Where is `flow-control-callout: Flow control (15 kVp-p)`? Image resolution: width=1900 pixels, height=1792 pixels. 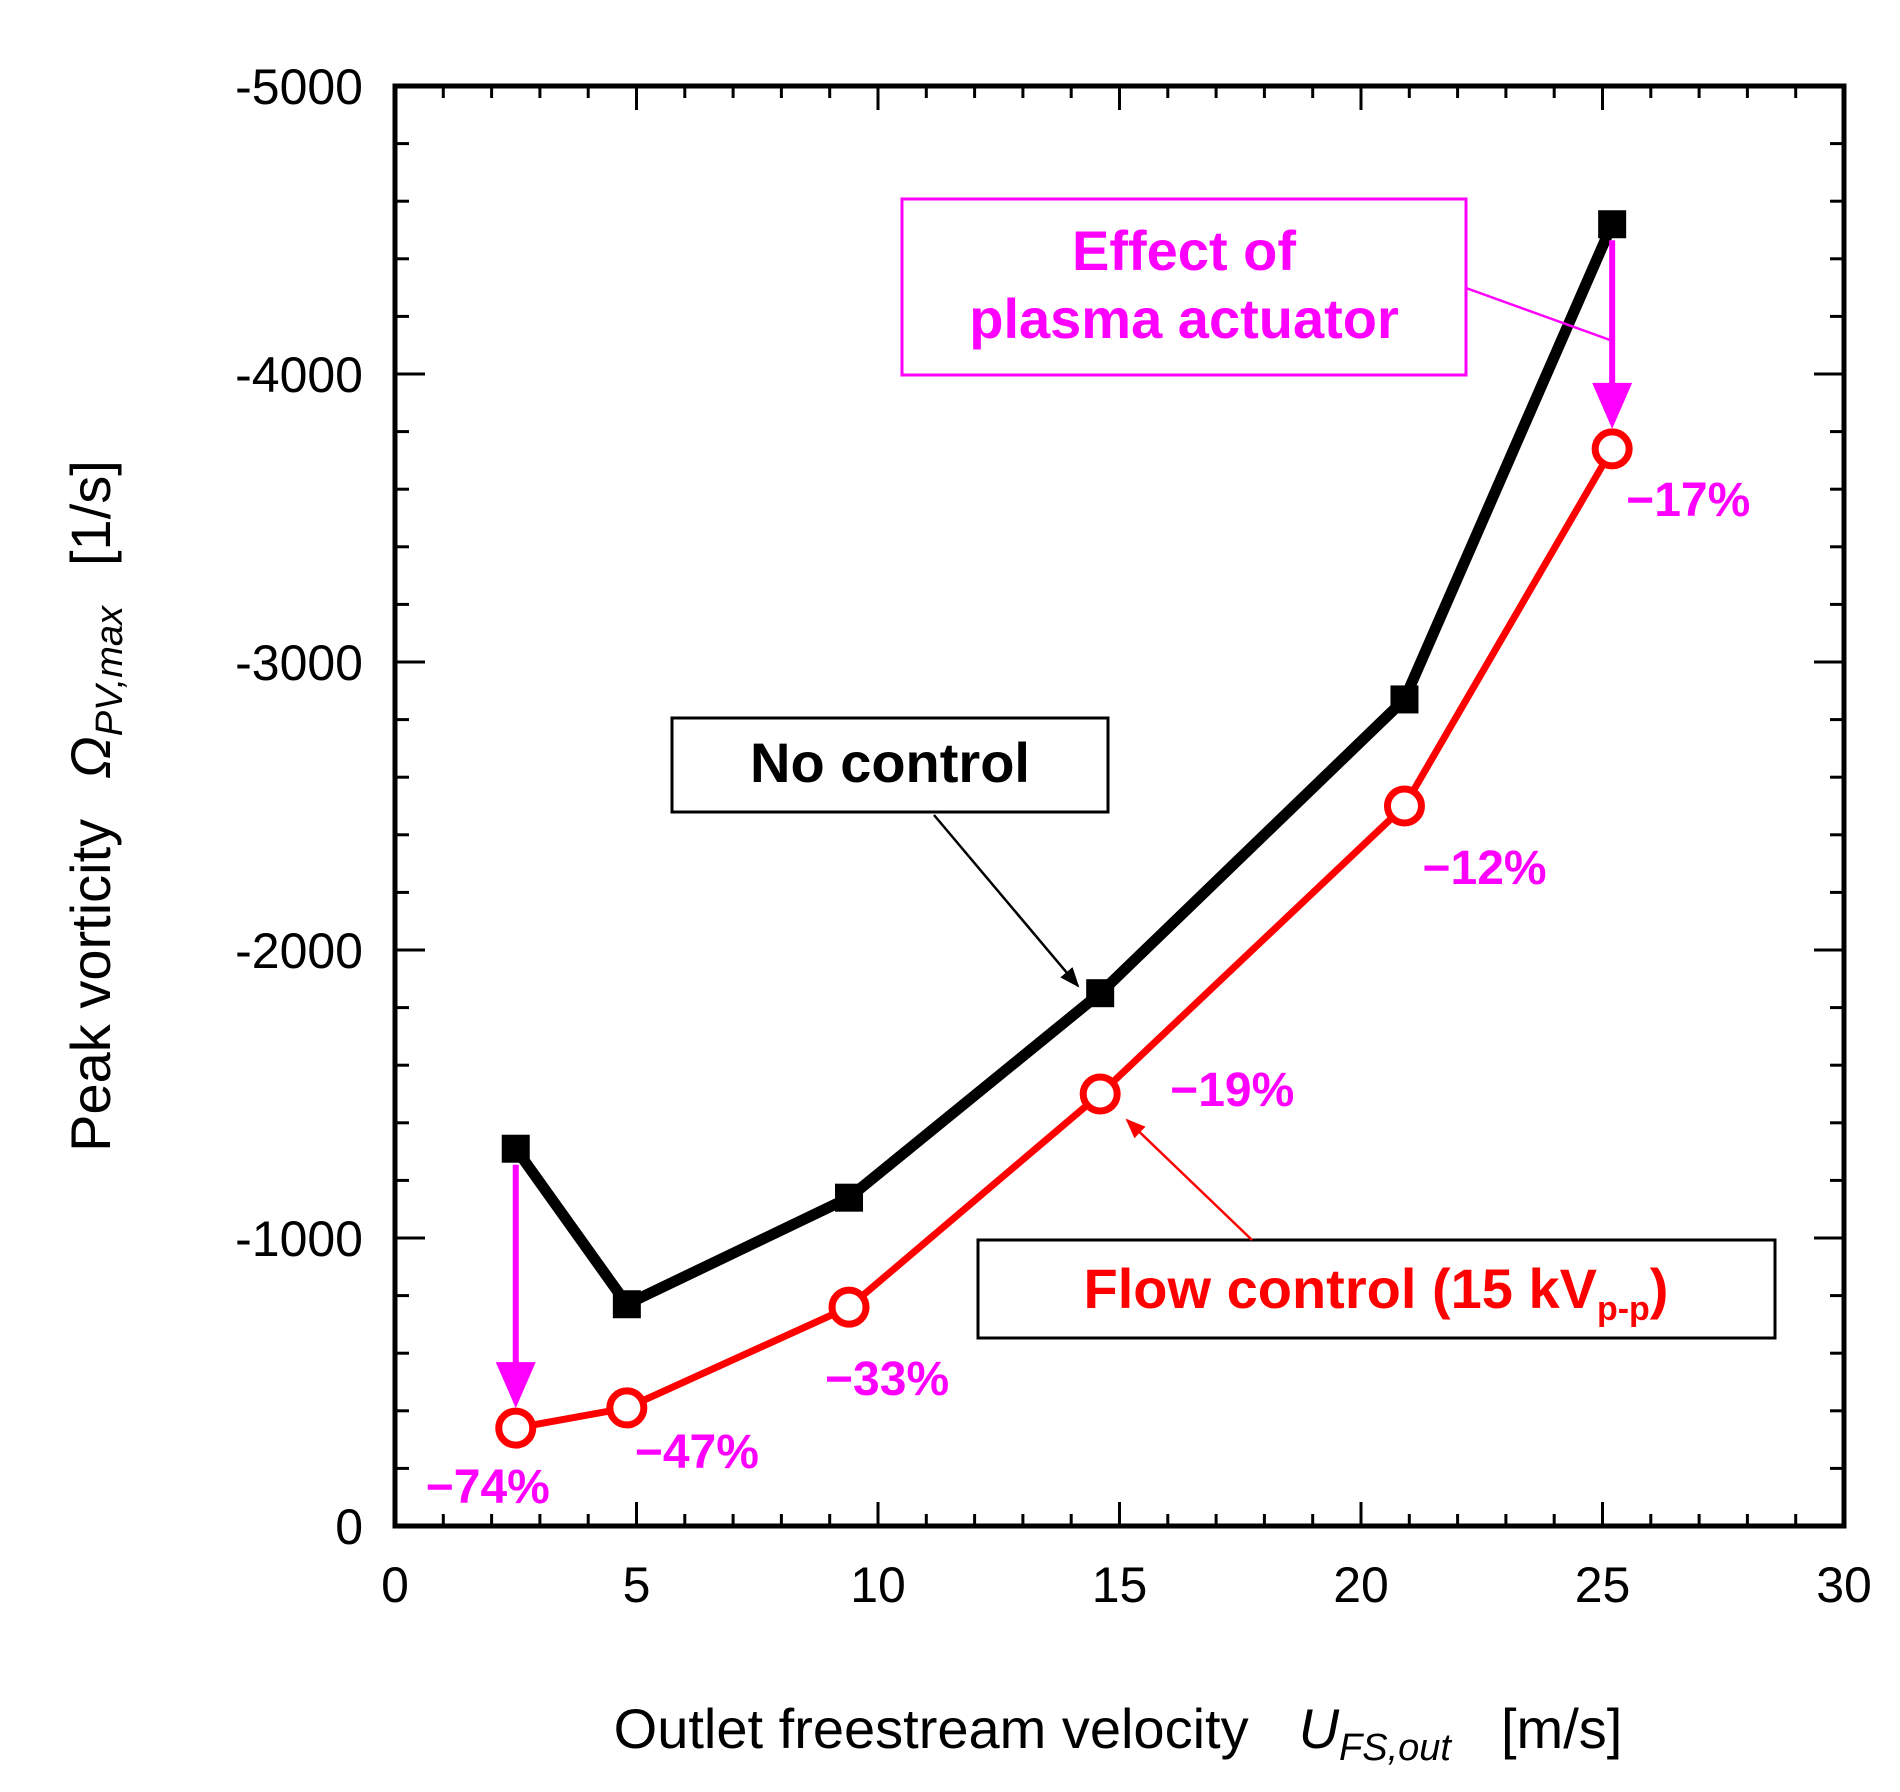 flow-control-callout: Flow control (15 kVp-p) is located at coordinates (1376, 1229).